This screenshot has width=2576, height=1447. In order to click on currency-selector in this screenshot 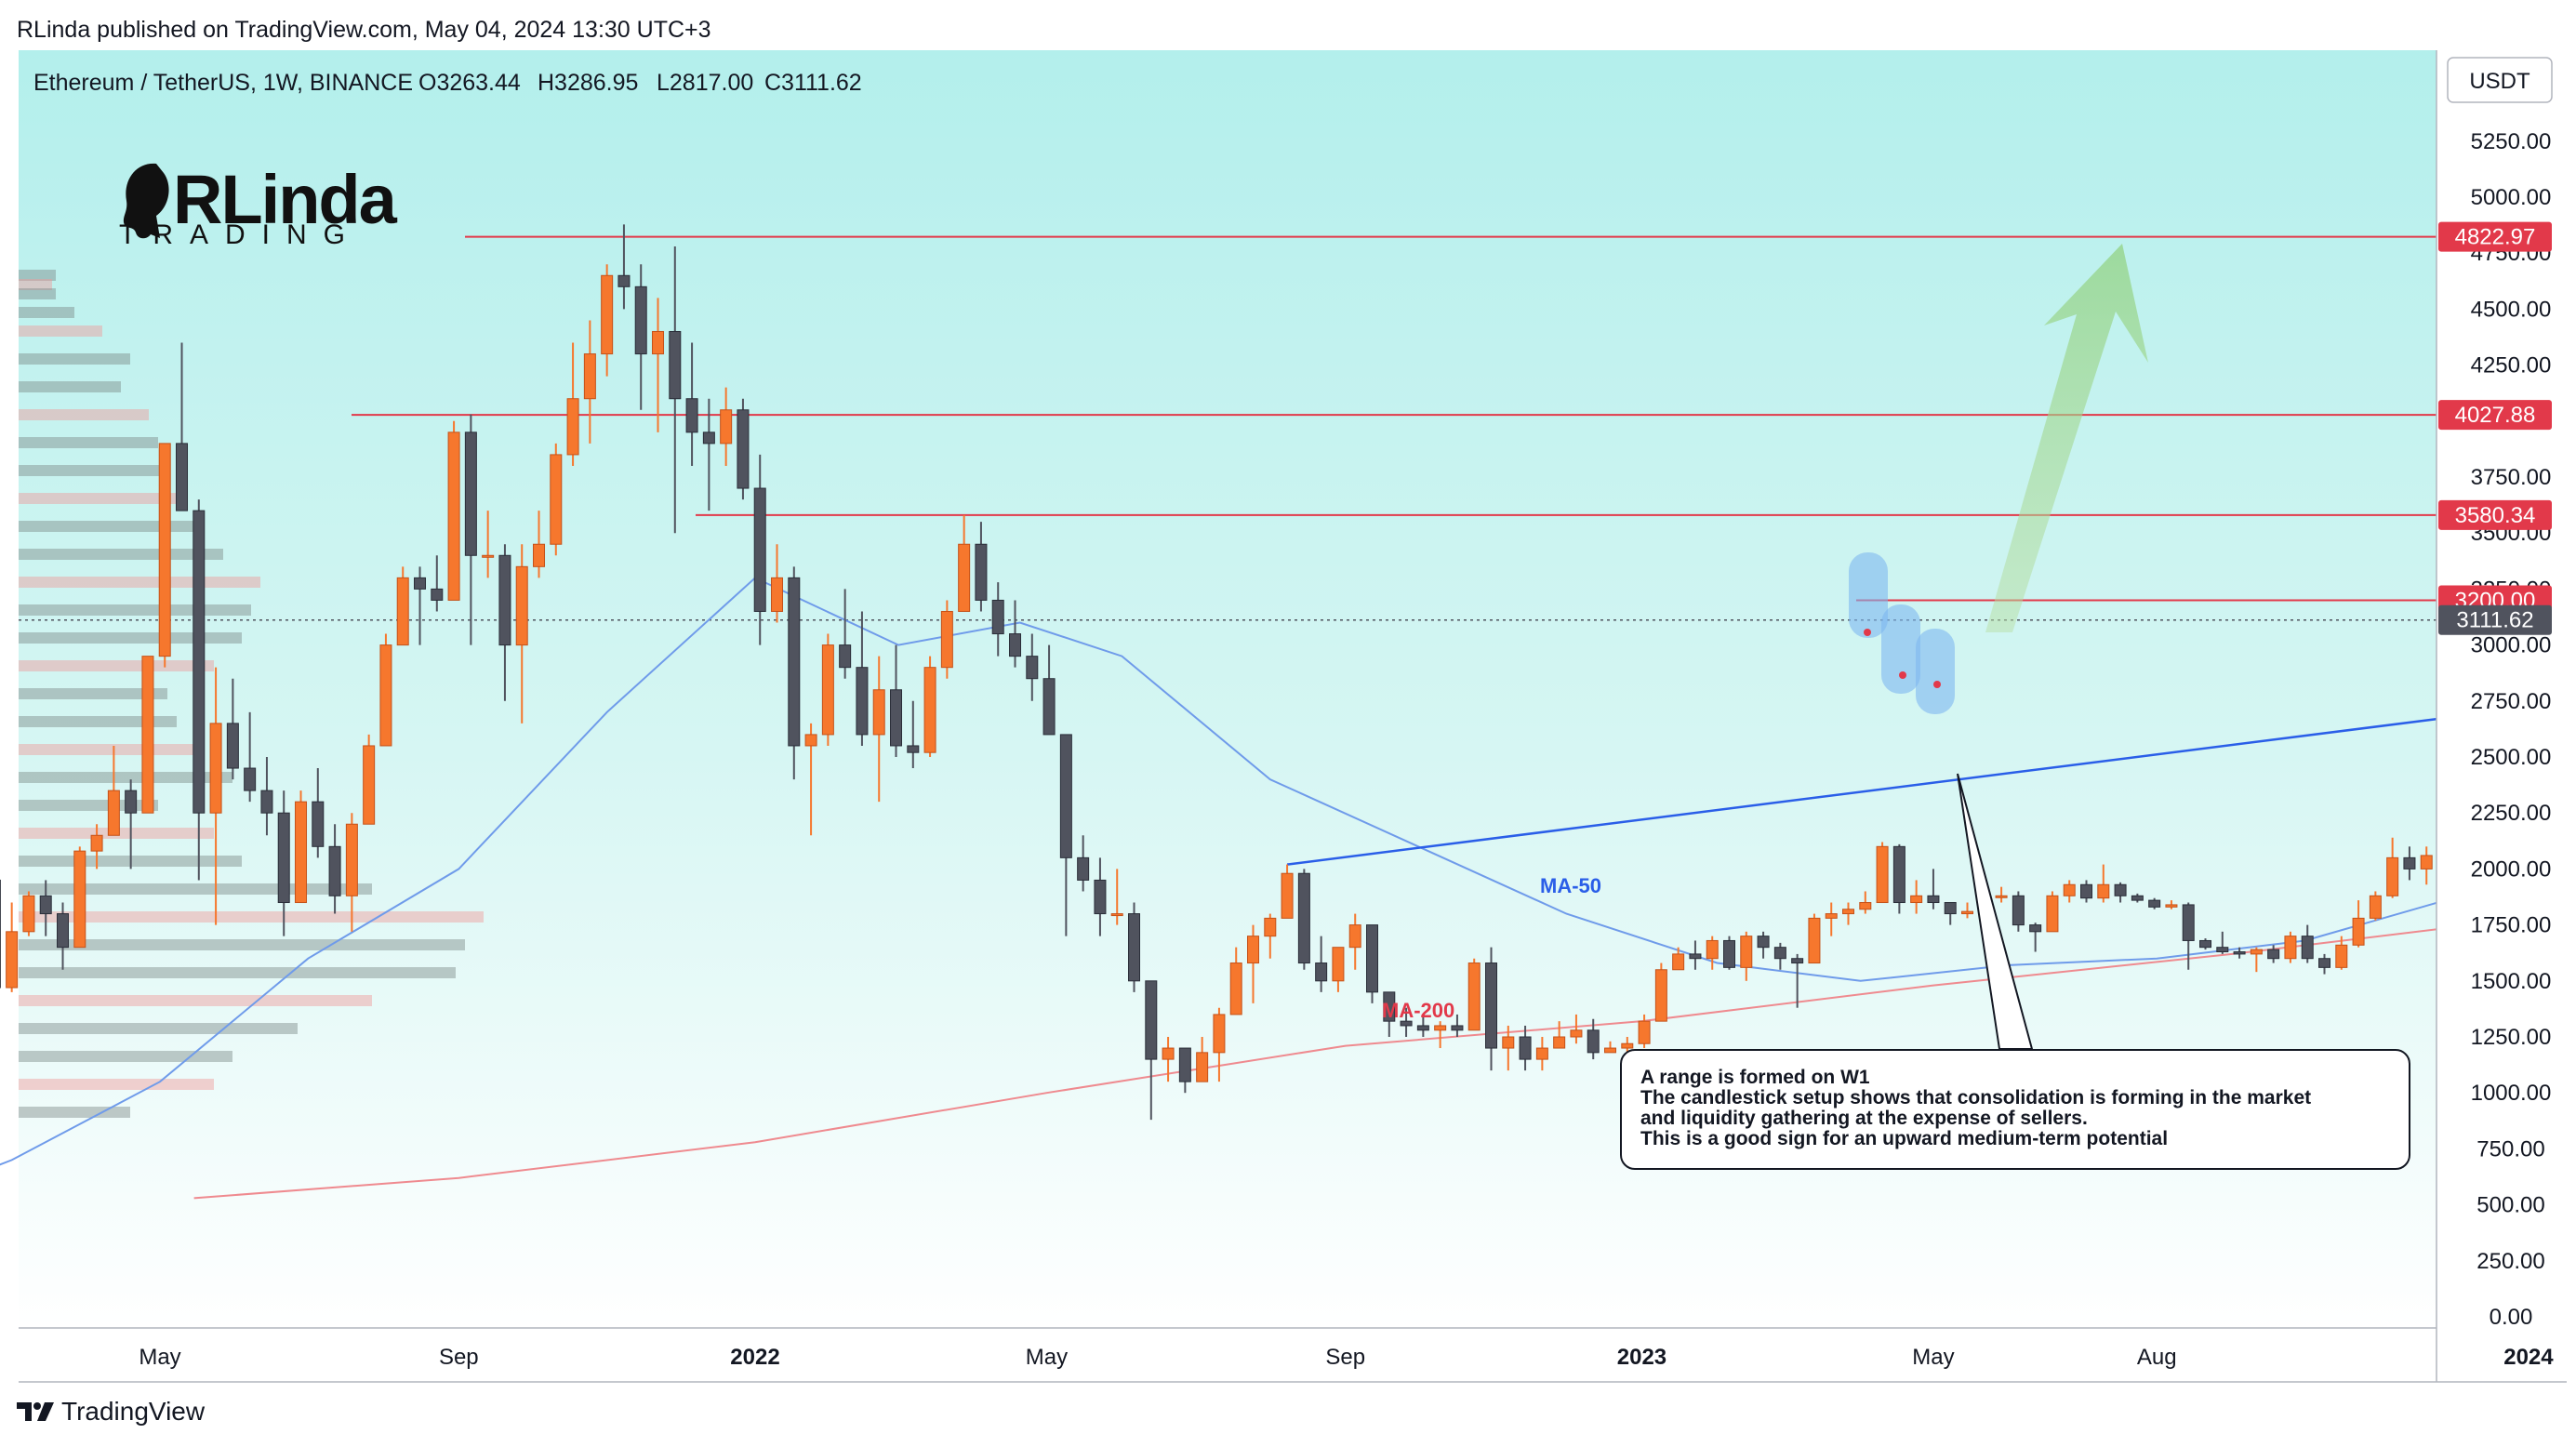, I will do `click(2500, 80)`.